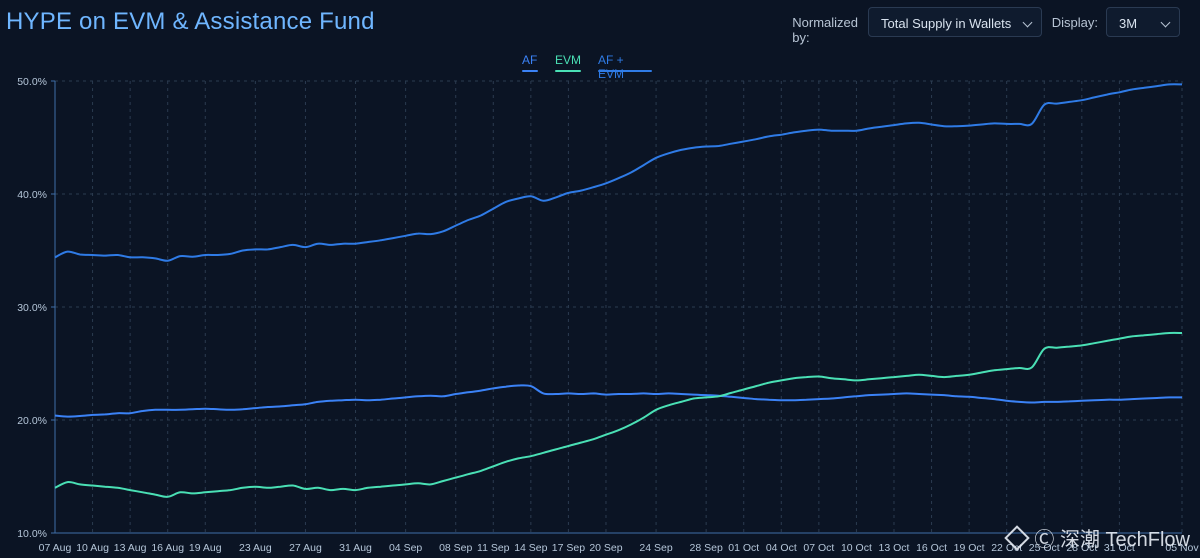 This screenshot has height=558, width=1200. I want to click on legend-swatch-af-evm, so click(625, 71).